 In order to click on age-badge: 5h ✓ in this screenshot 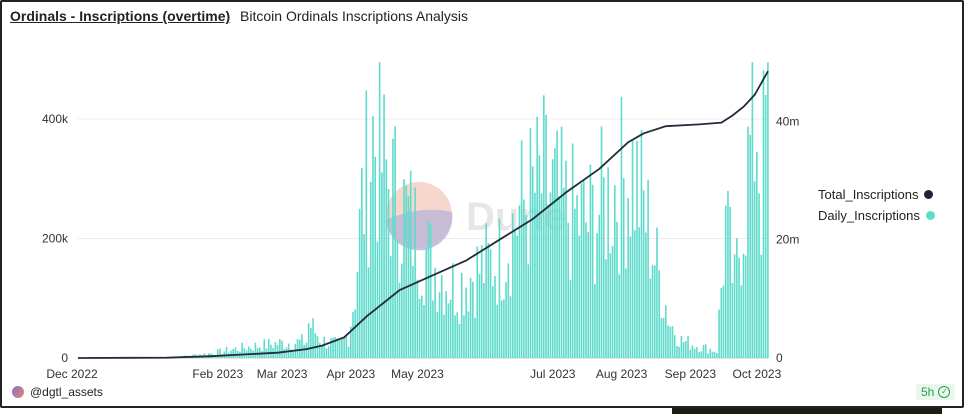, I will do `click(936, 392)`.